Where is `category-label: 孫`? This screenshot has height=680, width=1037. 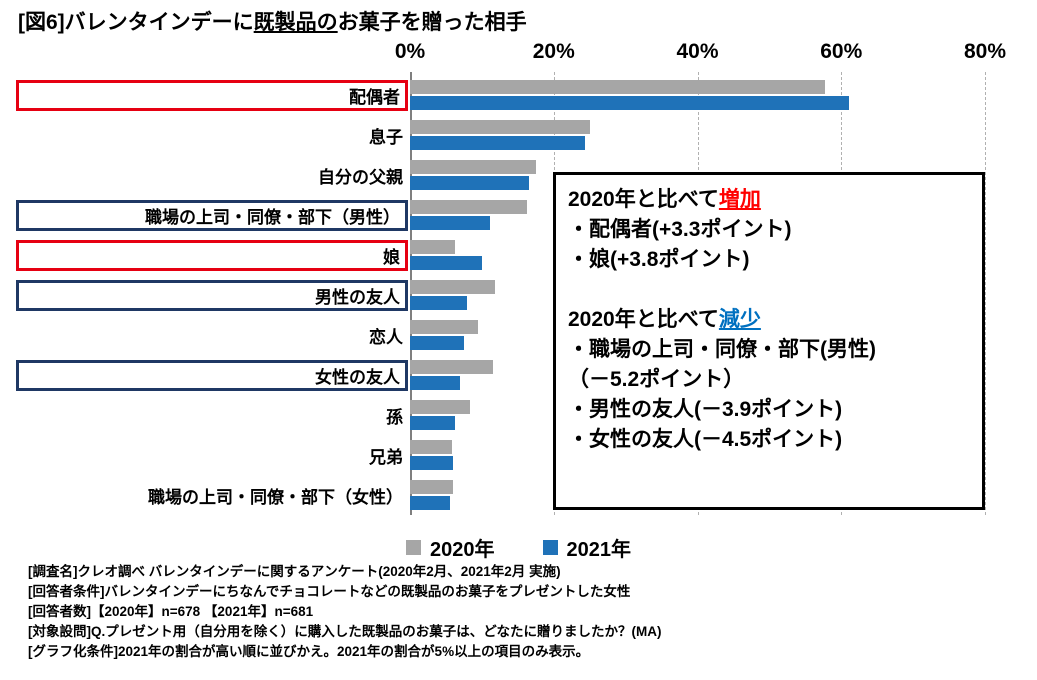
category-label: 孫 is located at coordinates (394, 417).